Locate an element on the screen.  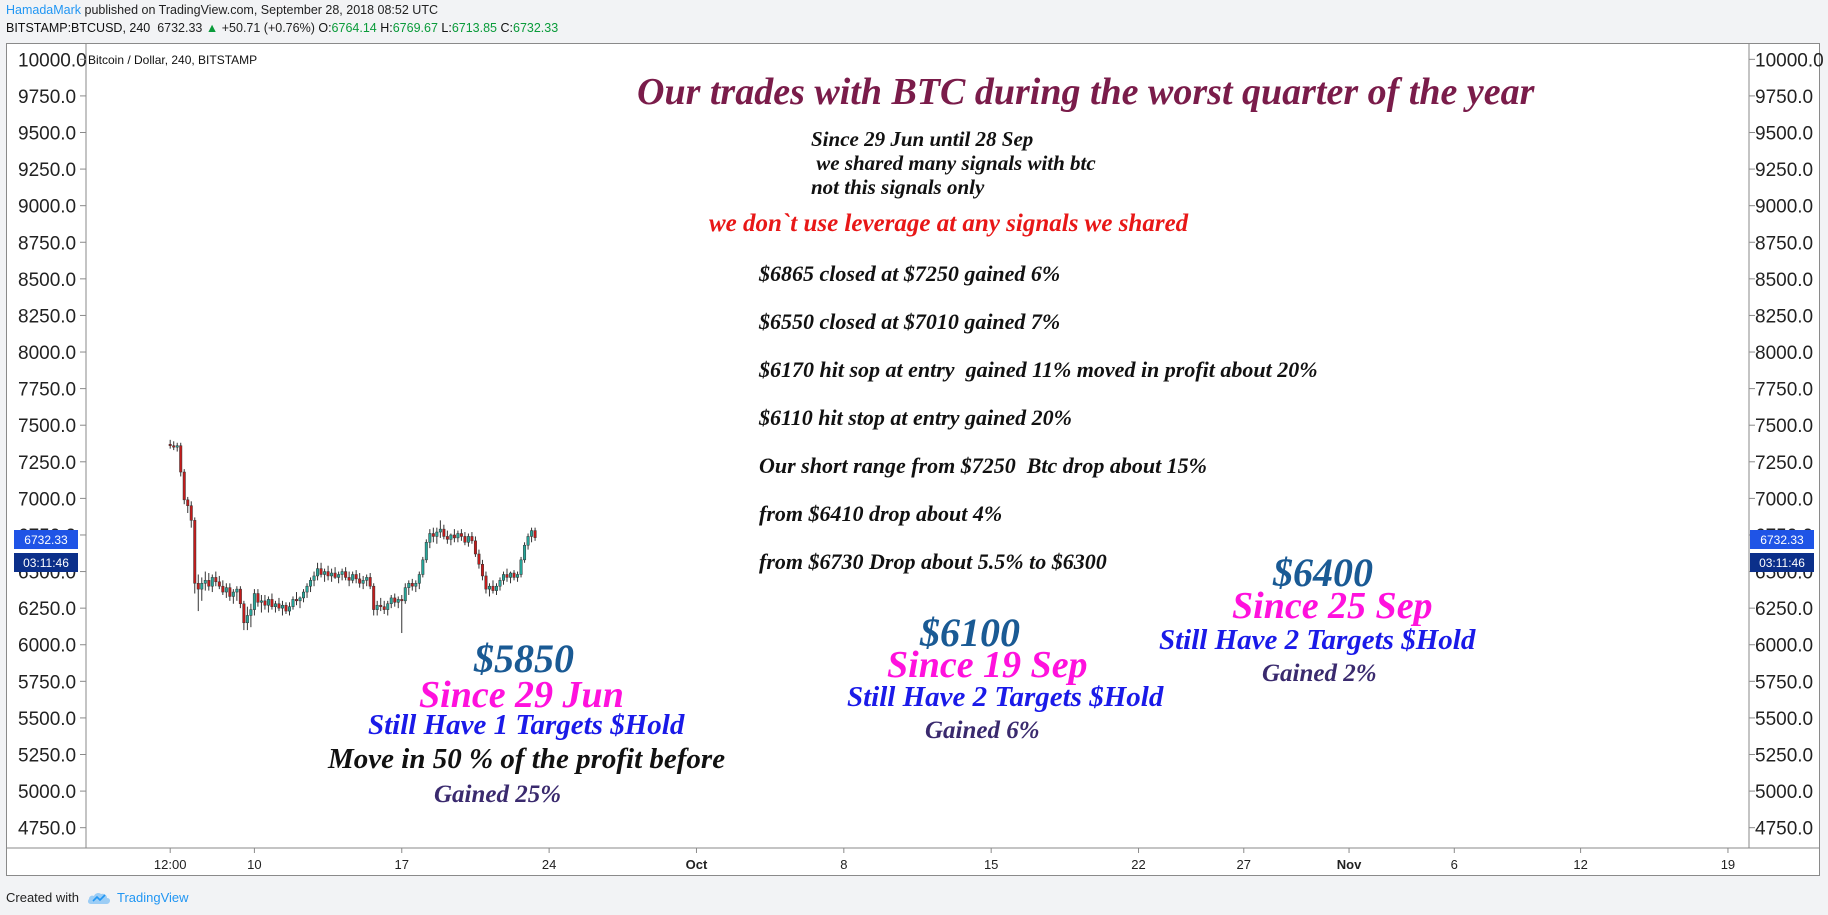
right-price-tag: 6732.33 03:11:46 is located at coordinates (1782, 551).